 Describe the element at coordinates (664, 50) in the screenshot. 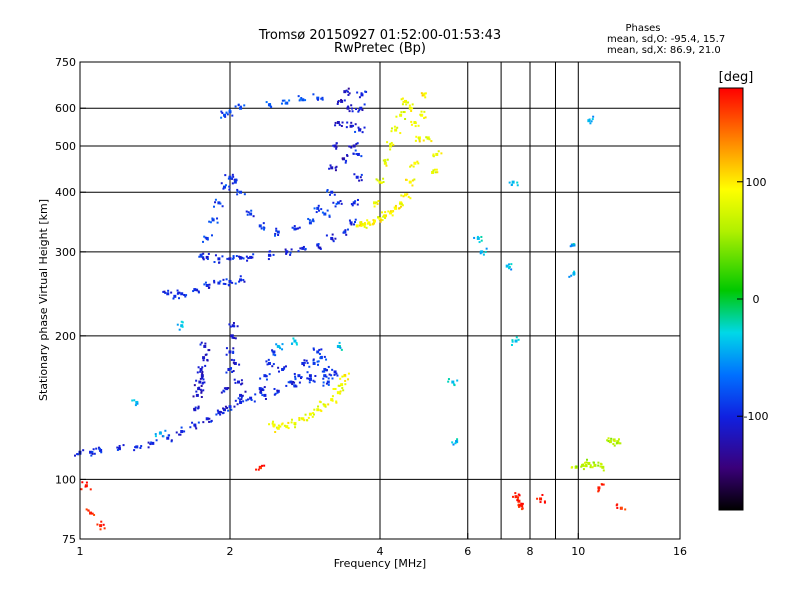

I see `phase-stats-x: mean, sd,X: 86.9, 21.0` at that location.